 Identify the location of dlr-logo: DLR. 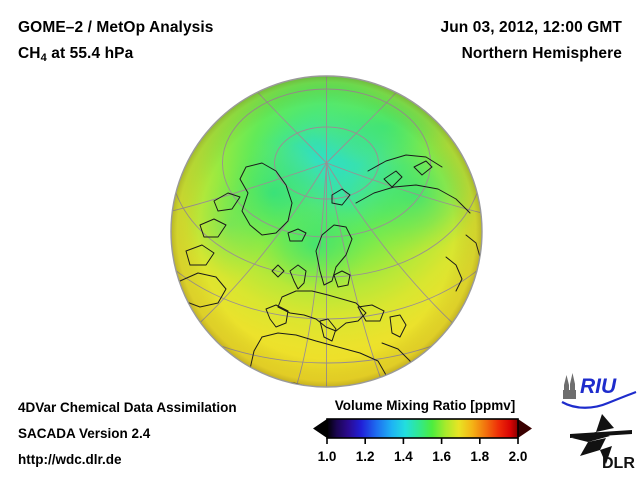
(602, 442).